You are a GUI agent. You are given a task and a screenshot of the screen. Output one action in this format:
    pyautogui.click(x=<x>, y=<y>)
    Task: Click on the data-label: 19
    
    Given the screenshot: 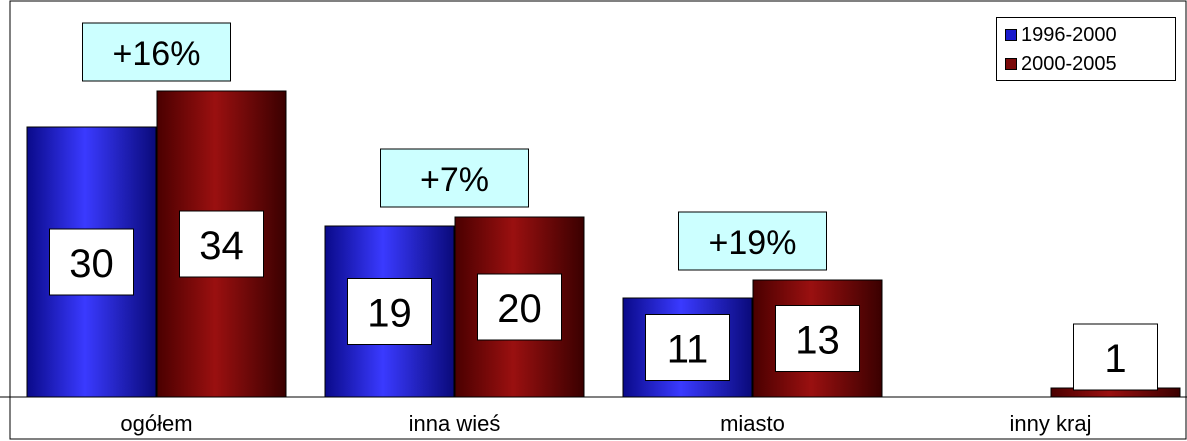 What is the action you would take?
    pyautogui.click(x=389, y=314)
    